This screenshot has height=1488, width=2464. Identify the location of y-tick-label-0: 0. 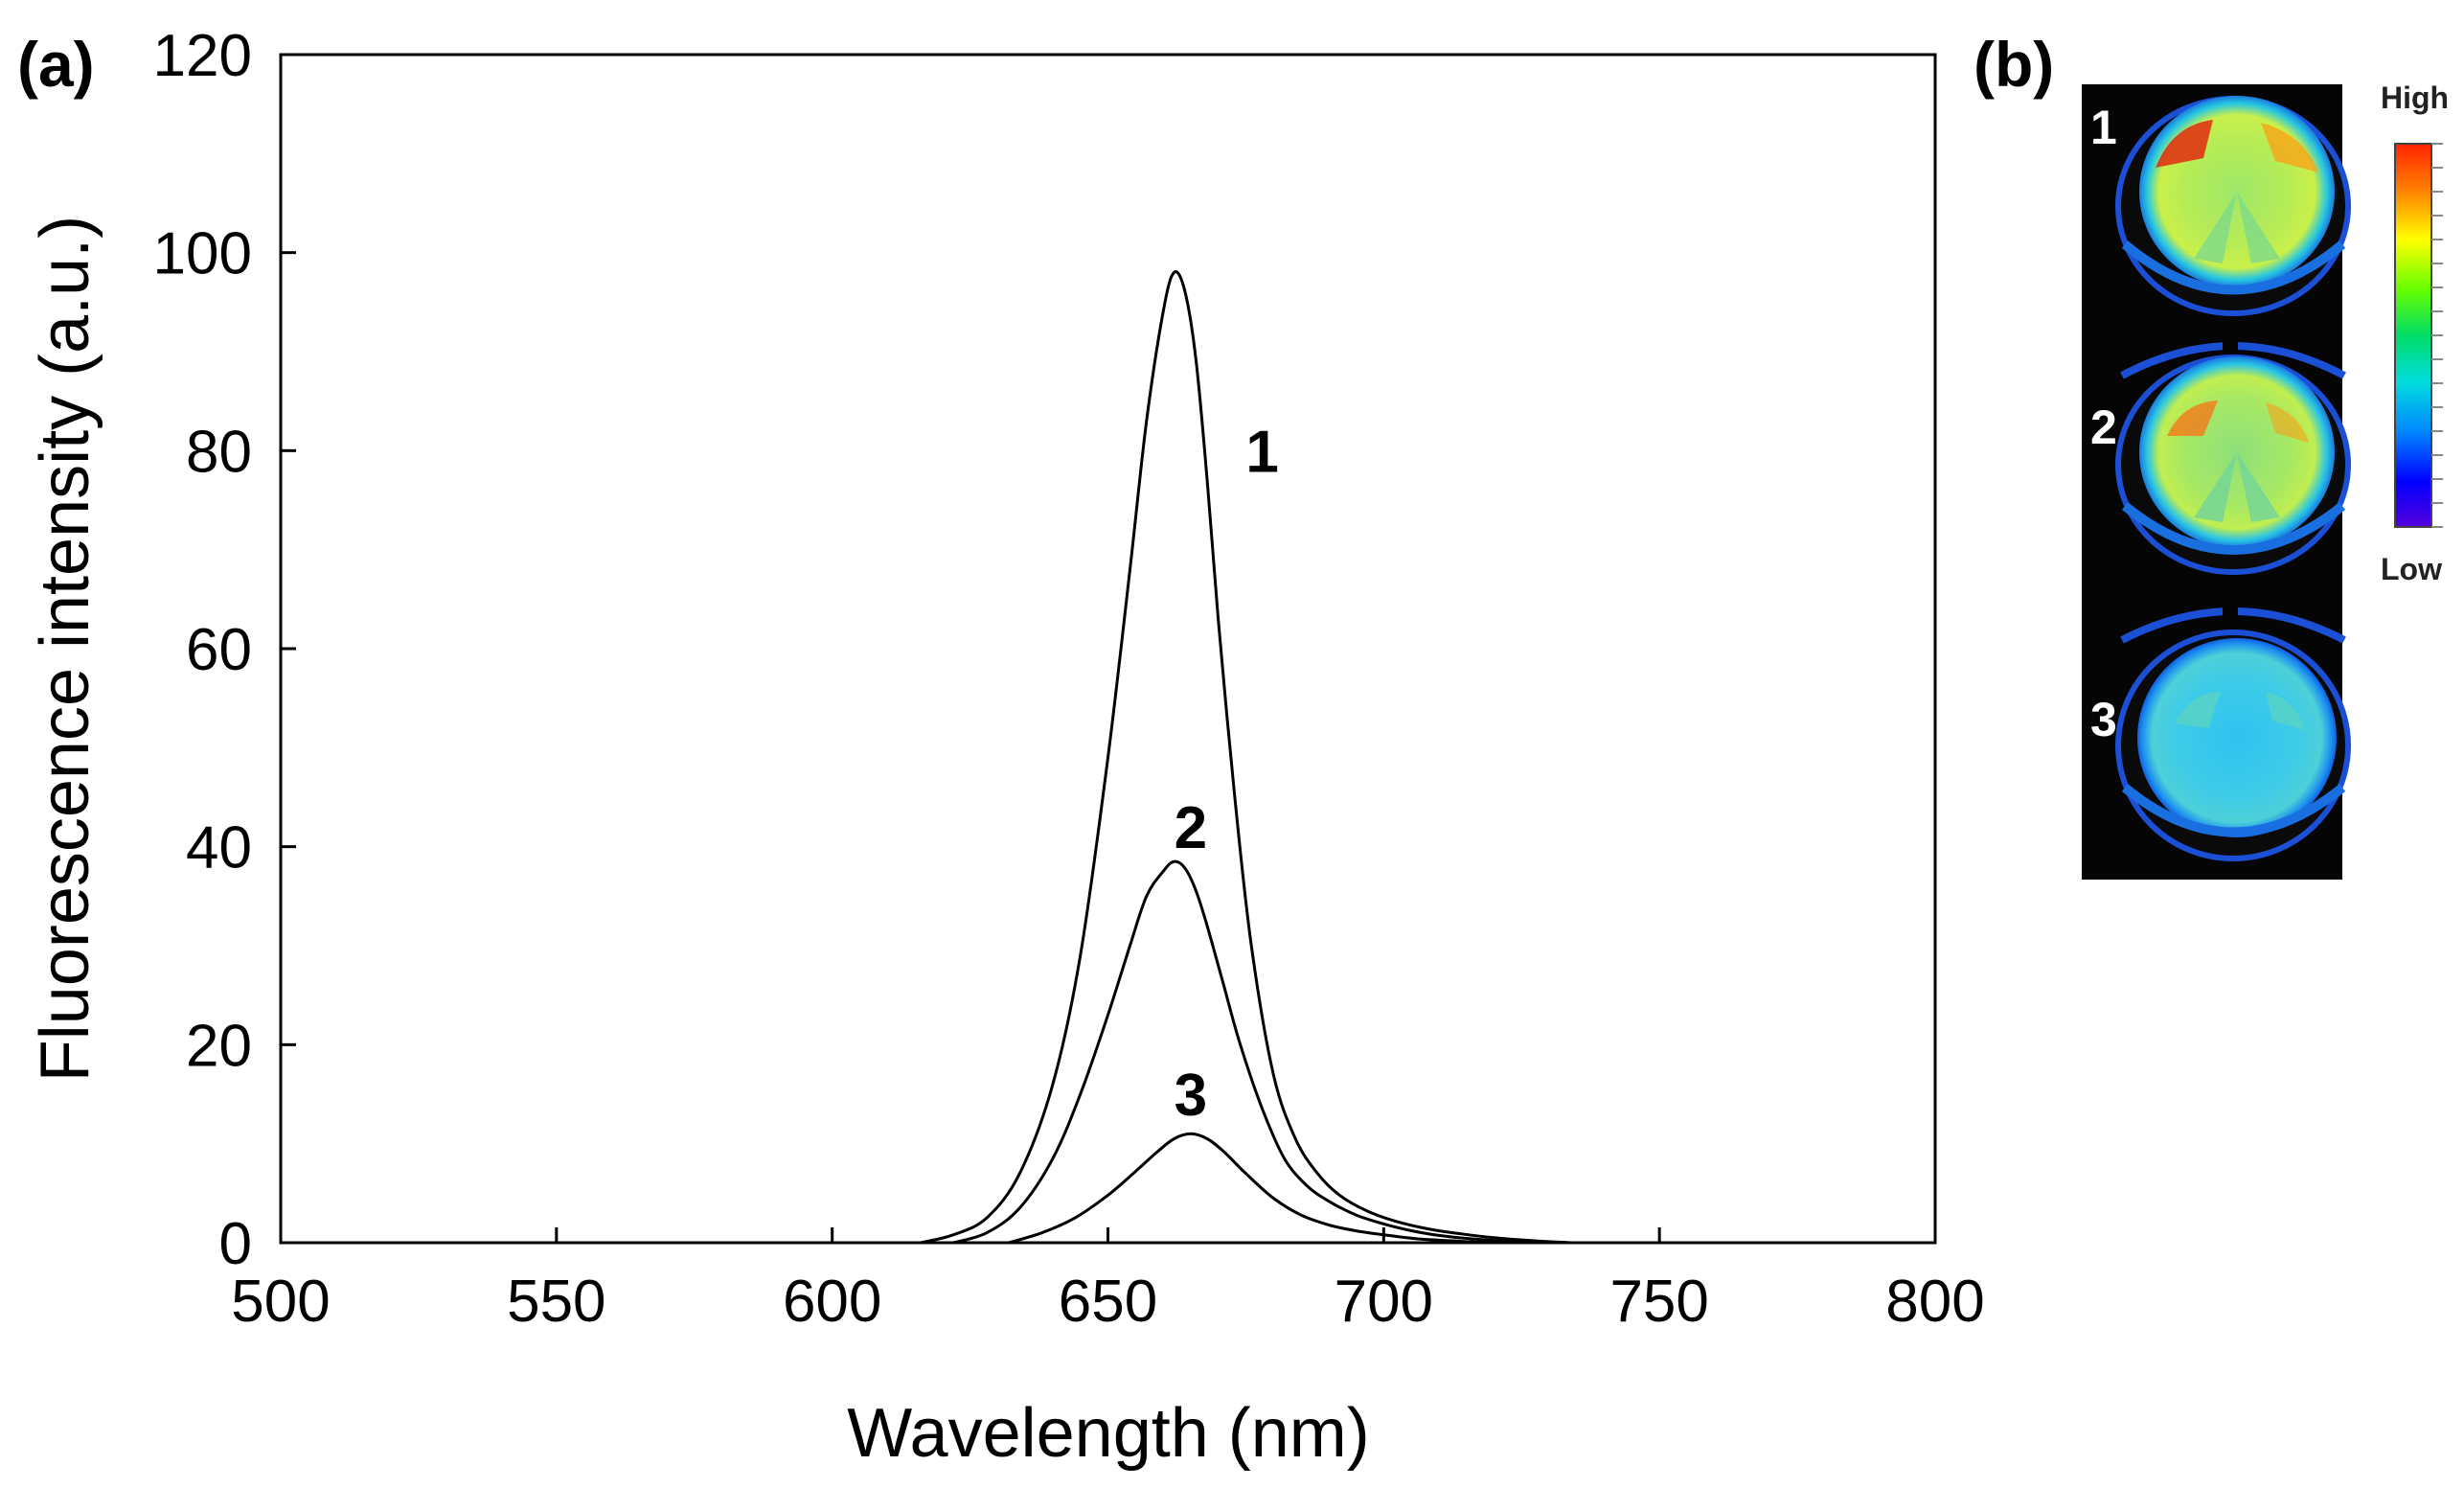
(235, 1244).